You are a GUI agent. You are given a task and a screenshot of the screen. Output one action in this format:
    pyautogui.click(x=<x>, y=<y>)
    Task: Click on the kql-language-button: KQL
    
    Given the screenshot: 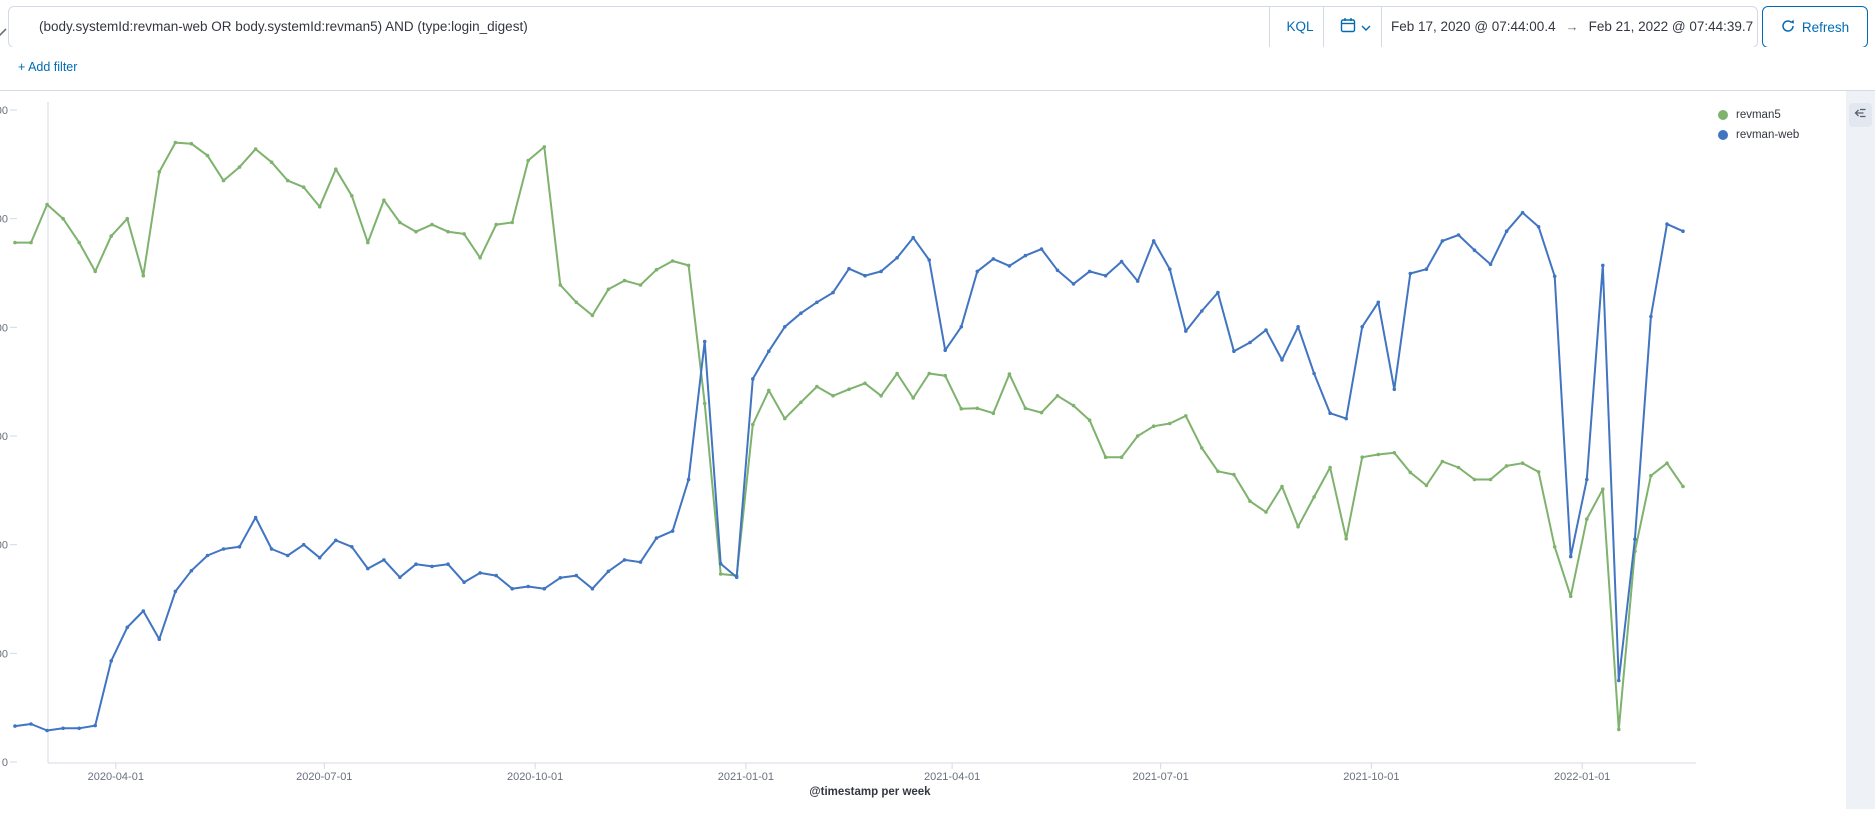 What is the action you would take?
    pyautogui.click(x=1300, y=26)
    